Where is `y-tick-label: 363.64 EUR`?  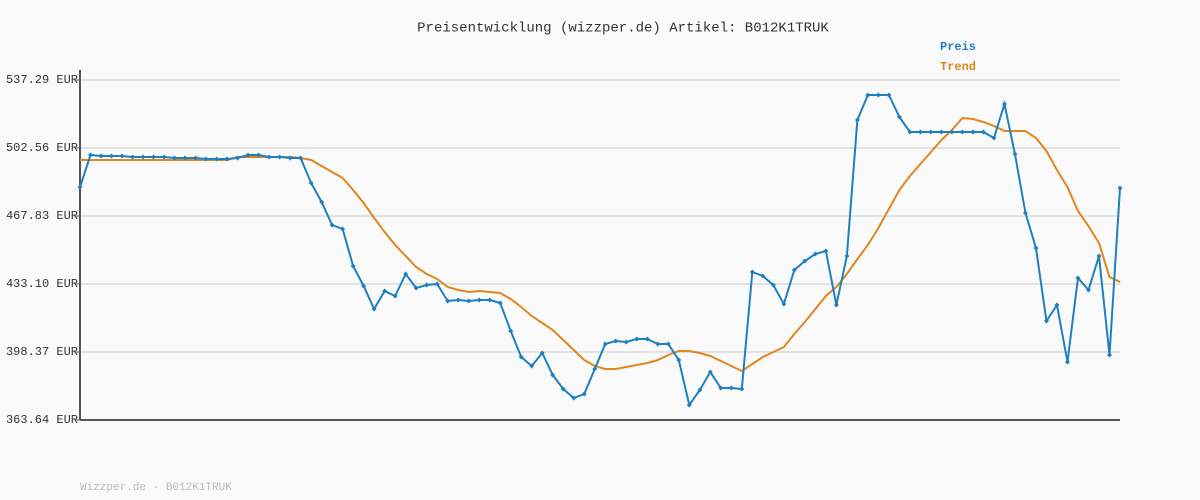
y-tick-label: 363.64 EUR is located at coordinates (42, 420).